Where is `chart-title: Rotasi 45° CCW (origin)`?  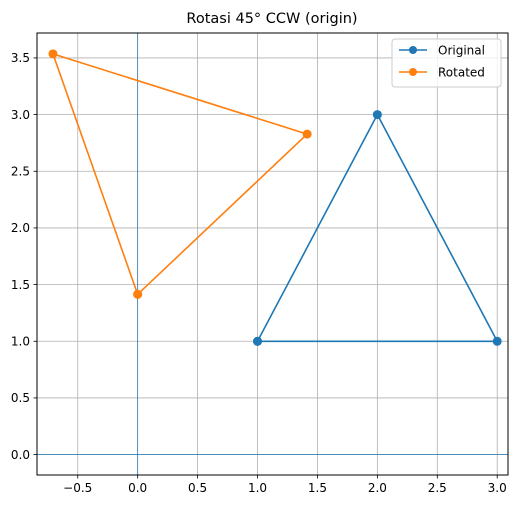 chart-title: Rotasi 45° CCW (origin) is located at coordinates (271, 19).